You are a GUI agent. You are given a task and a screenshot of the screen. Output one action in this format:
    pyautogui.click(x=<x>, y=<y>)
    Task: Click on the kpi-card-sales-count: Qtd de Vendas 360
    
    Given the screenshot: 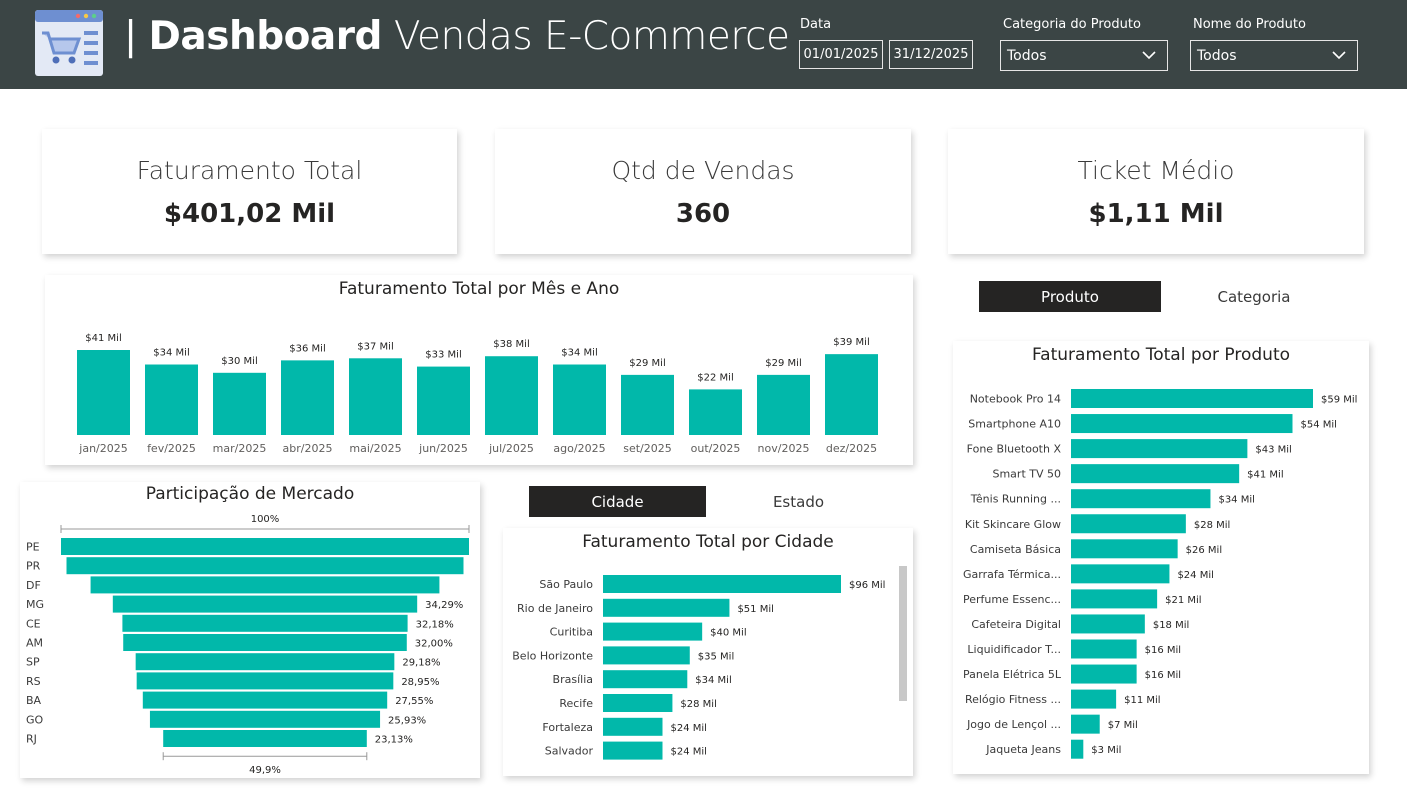 What is the action you would take?
    pyautogui.click(x=703, y=191)
    